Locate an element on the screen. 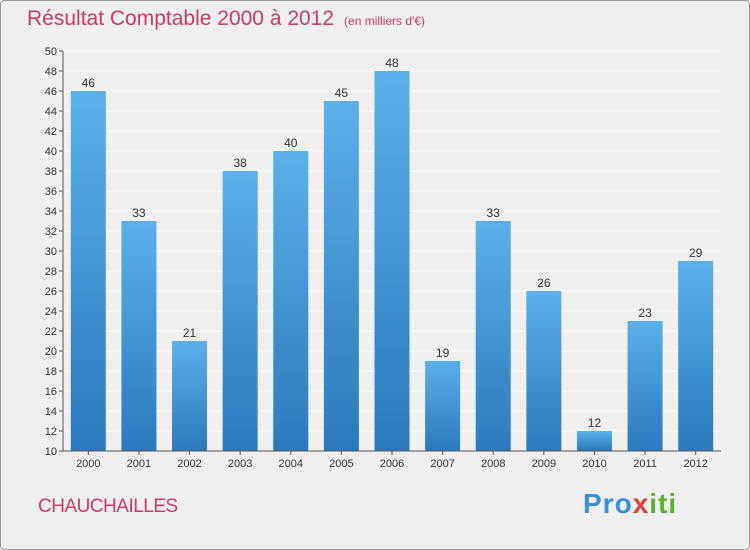 The height and width of the screenshot is (550, 750). bar-2000 is located at coordinates (88, 271).